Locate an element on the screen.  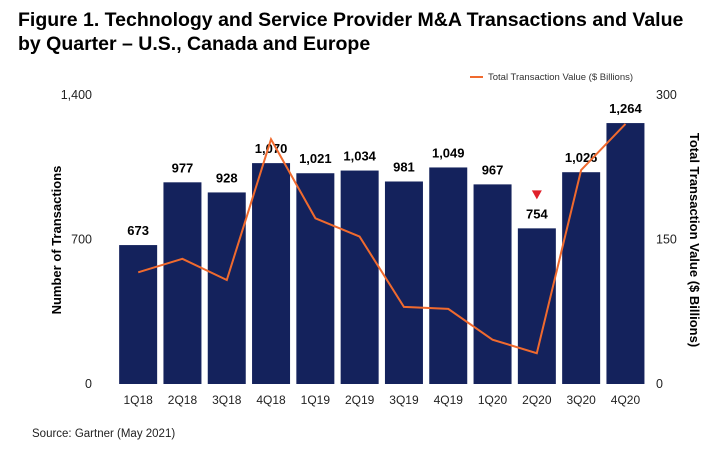
bar-value-label: 673 is located at coordinates (138, 230).